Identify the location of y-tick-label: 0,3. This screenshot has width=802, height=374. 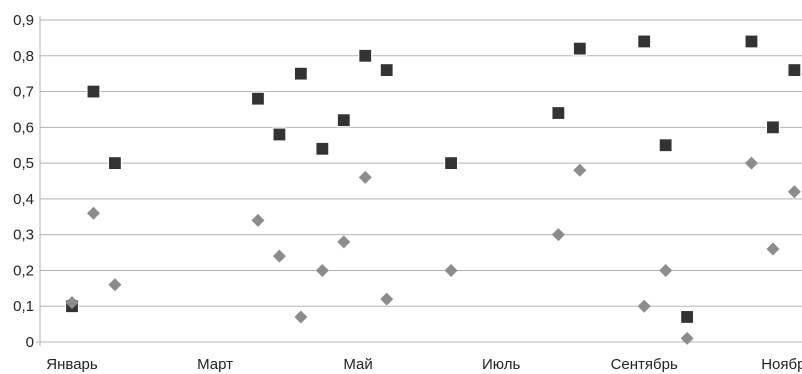
(23, 235).